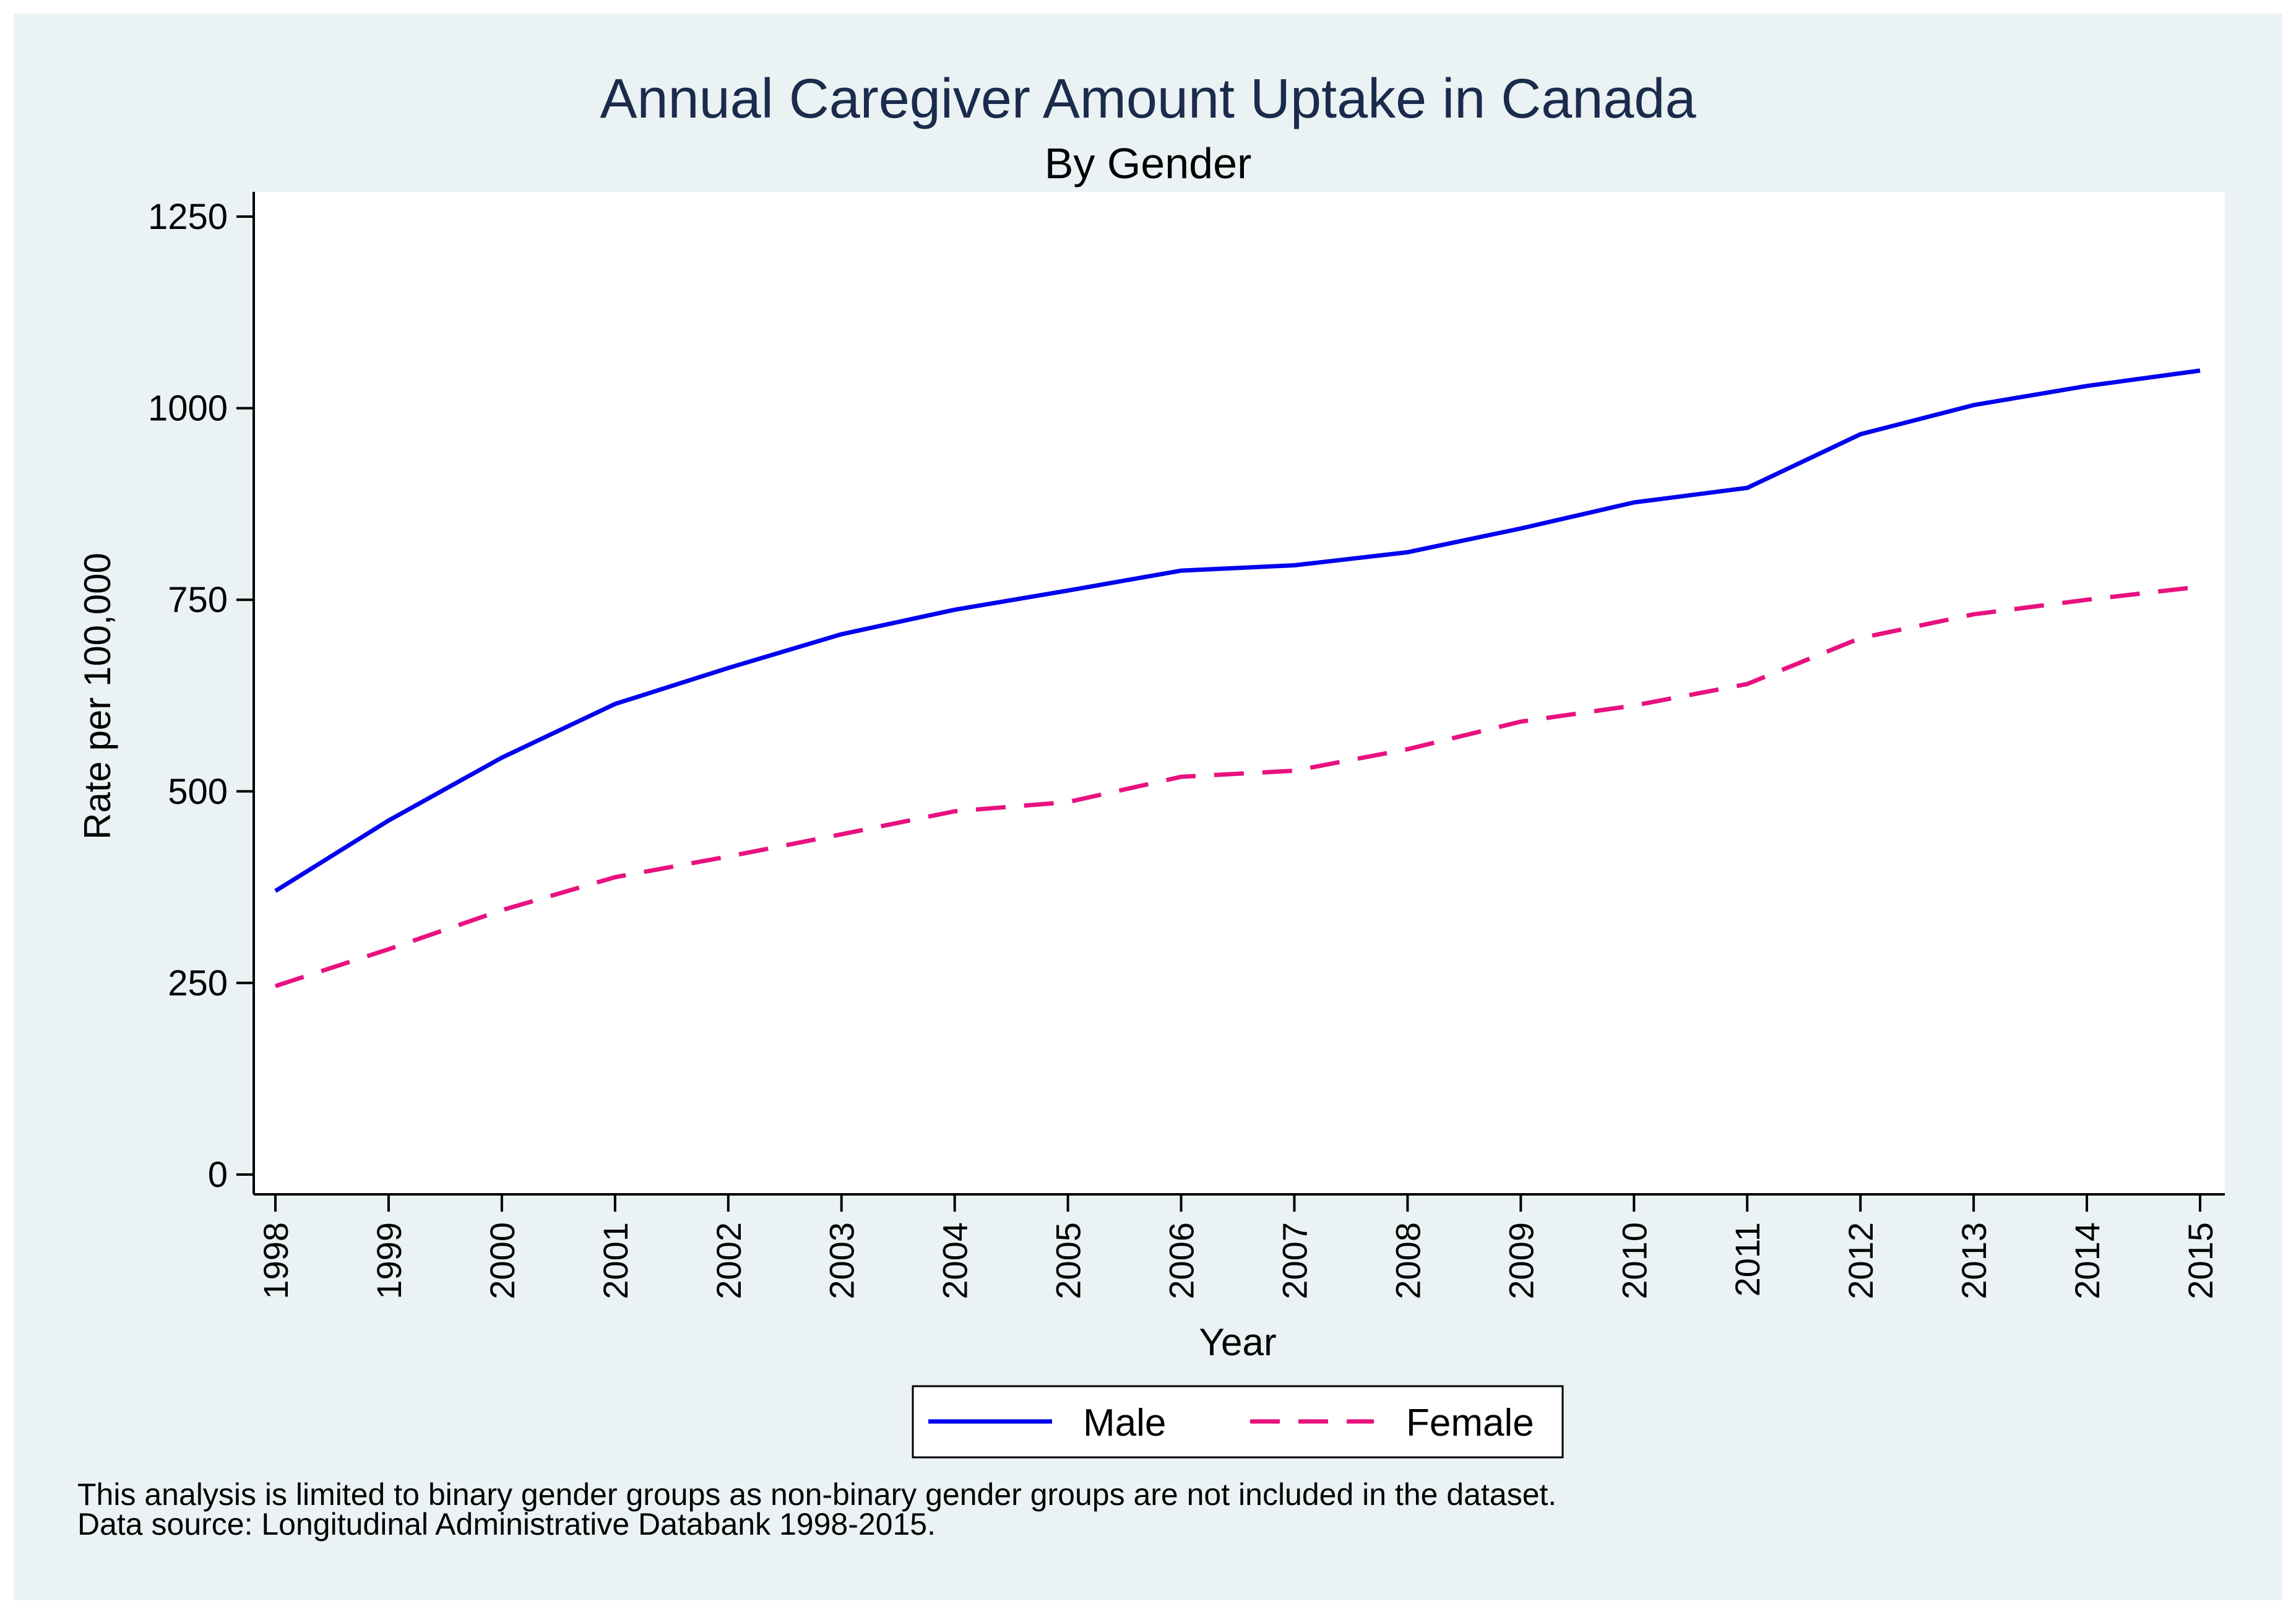  I want to click on x-tick-label: 2014, so click(2087, 1261).